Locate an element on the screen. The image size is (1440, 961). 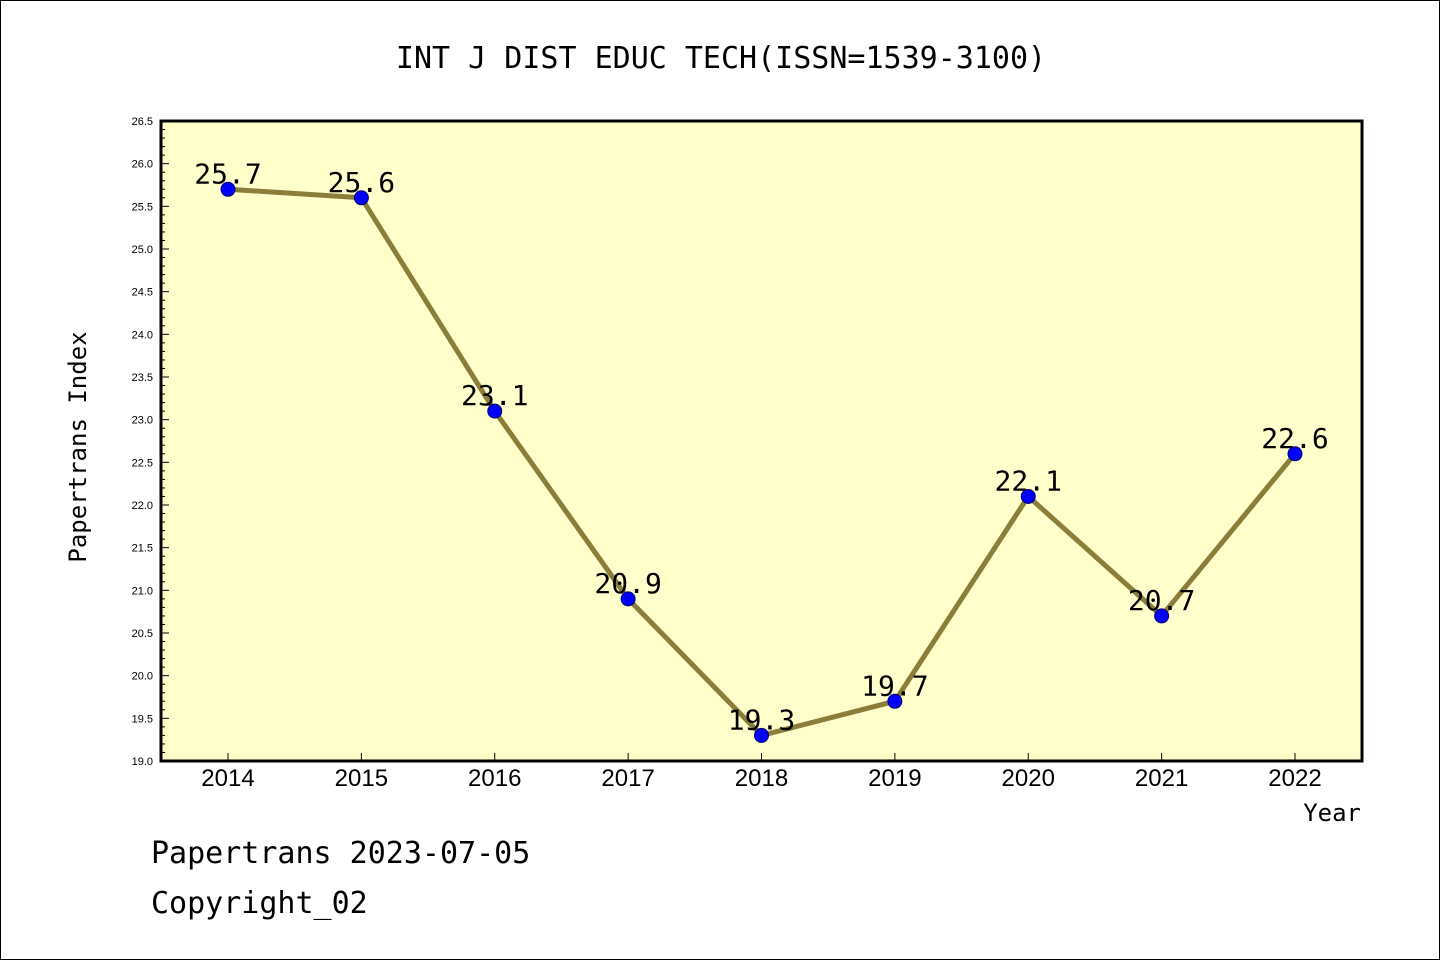
y-tick-label: 21.0 is located at coordinates (142, 591).